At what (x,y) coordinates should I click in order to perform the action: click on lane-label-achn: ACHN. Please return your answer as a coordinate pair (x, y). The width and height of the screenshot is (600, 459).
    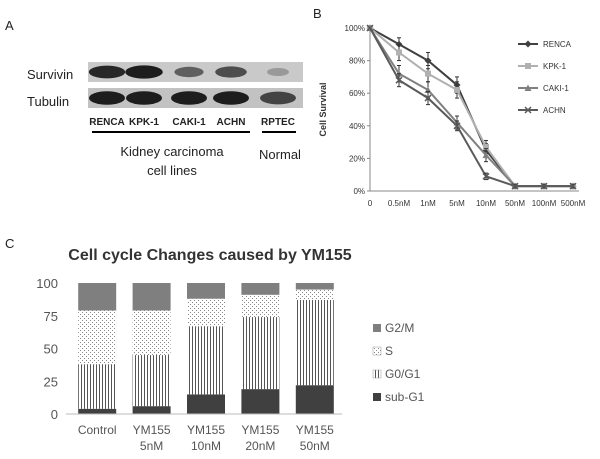
    Looking at the image, I should click on (231, 122).